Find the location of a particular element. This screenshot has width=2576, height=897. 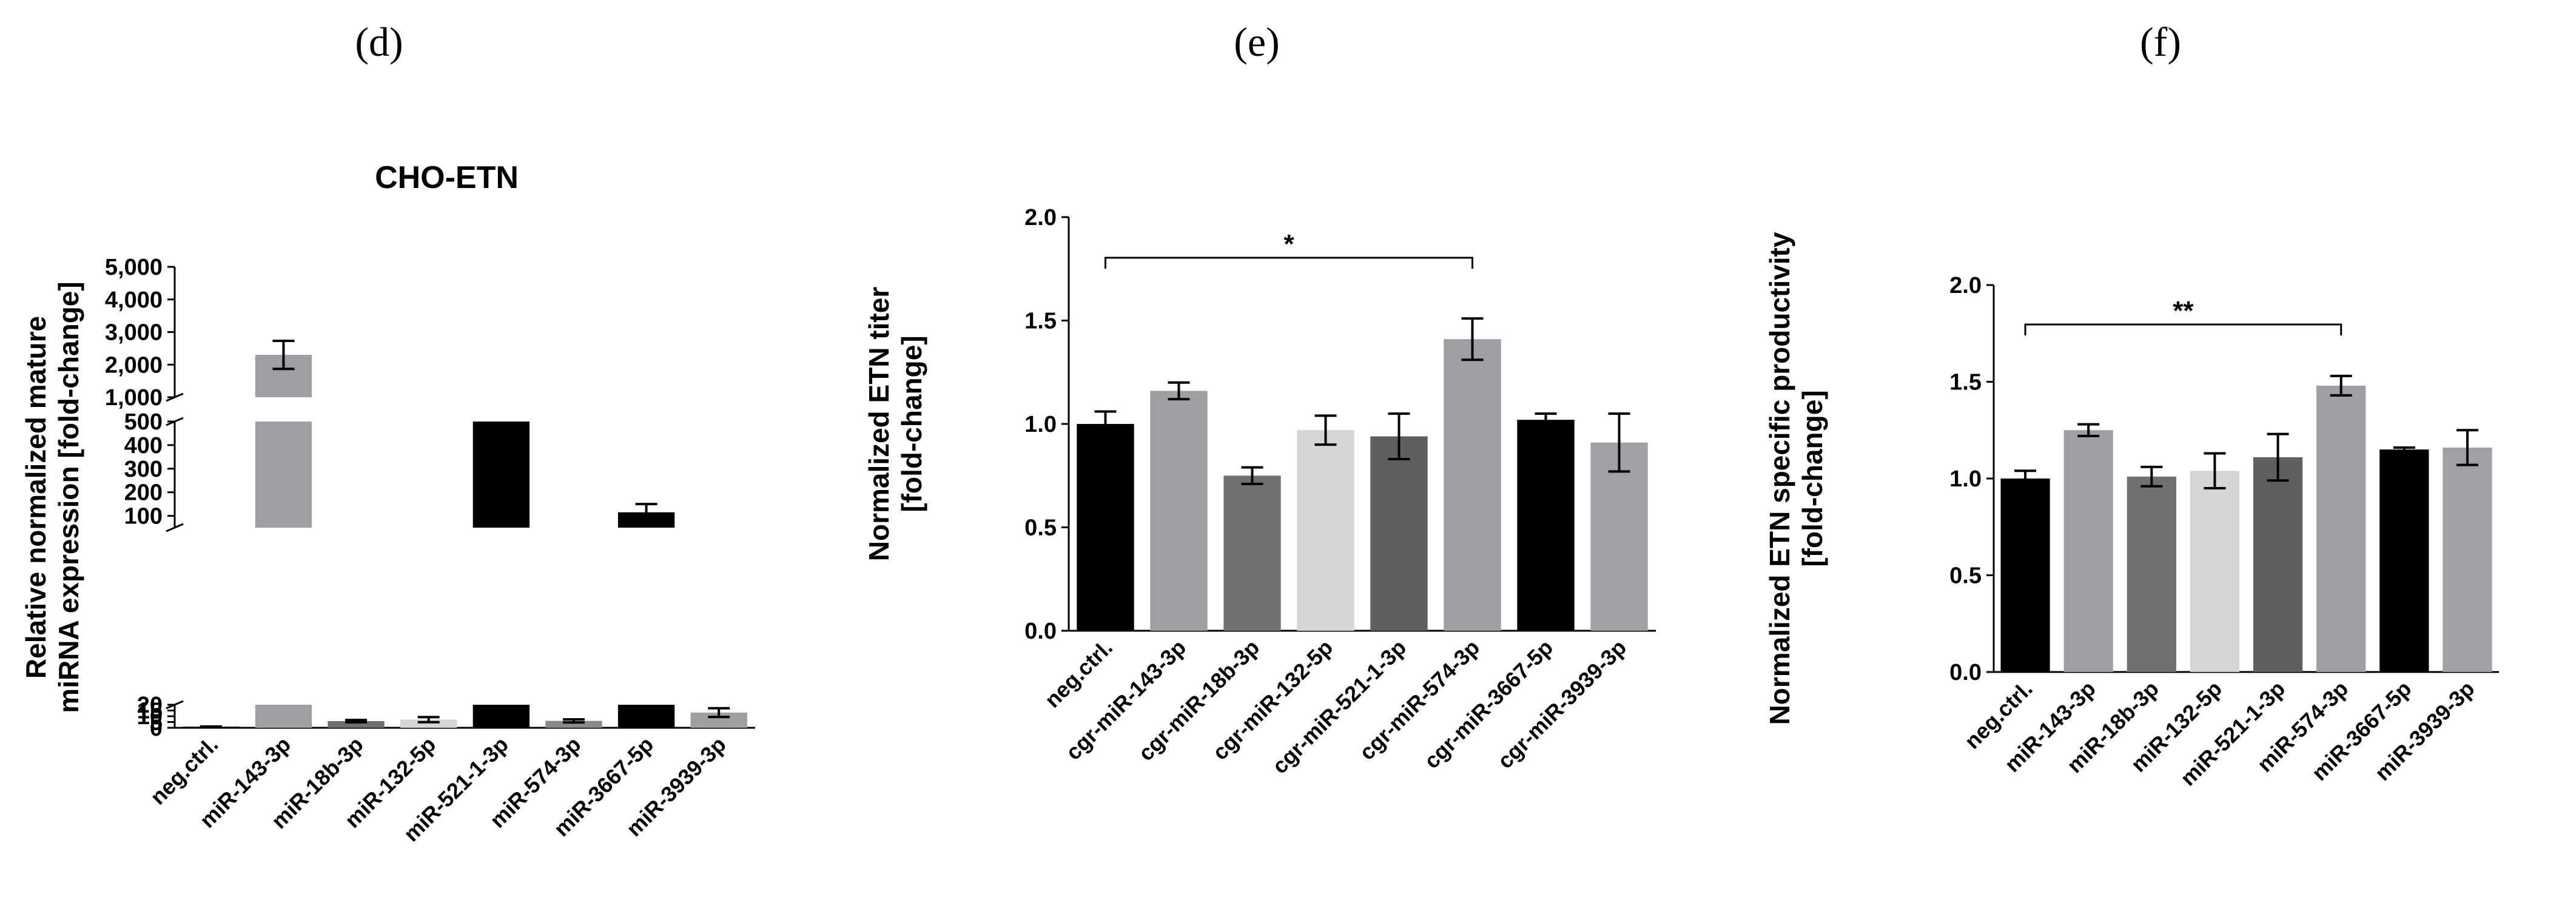

y-tick-label: 4,000 is located at coordinates (134, 300).